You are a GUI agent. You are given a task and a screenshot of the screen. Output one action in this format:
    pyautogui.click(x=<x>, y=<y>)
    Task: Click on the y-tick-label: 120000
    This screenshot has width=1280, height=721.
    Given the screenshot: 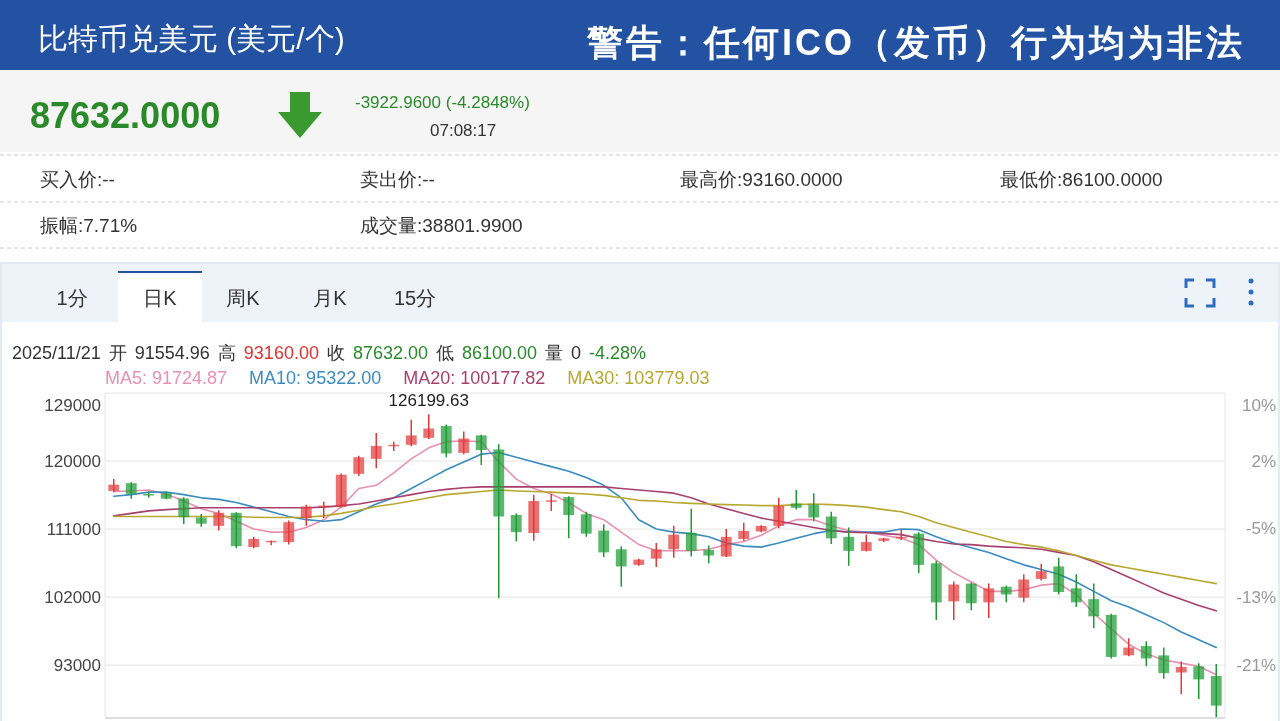 What is the action you would take?
    pyautogui.click(x=72, y=461)
    